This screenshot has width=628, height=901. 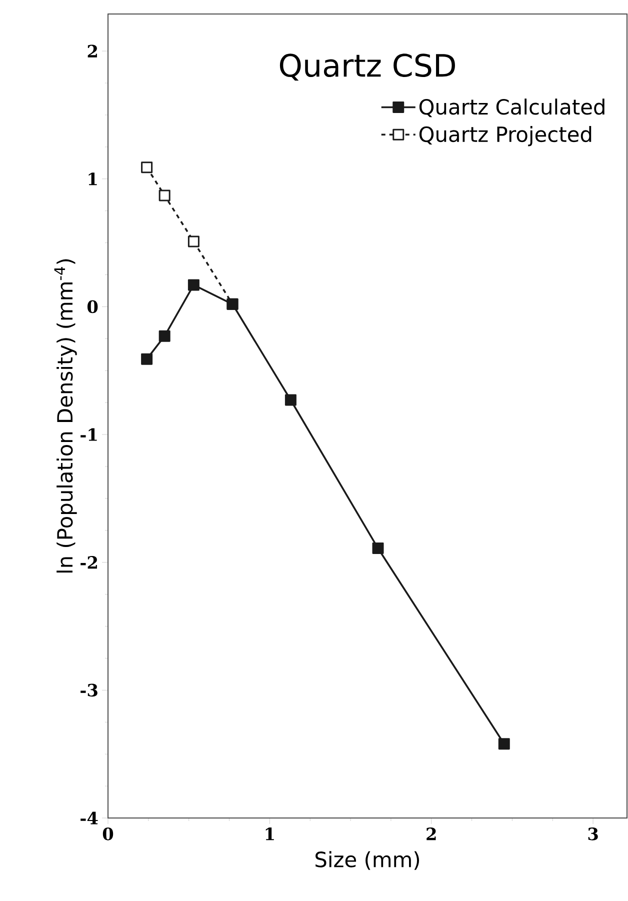 What do you see at coordinates (368, 860) in the screenshot?
I see `x-axis-title: Size (mm)` at bounding box center [368, 860].